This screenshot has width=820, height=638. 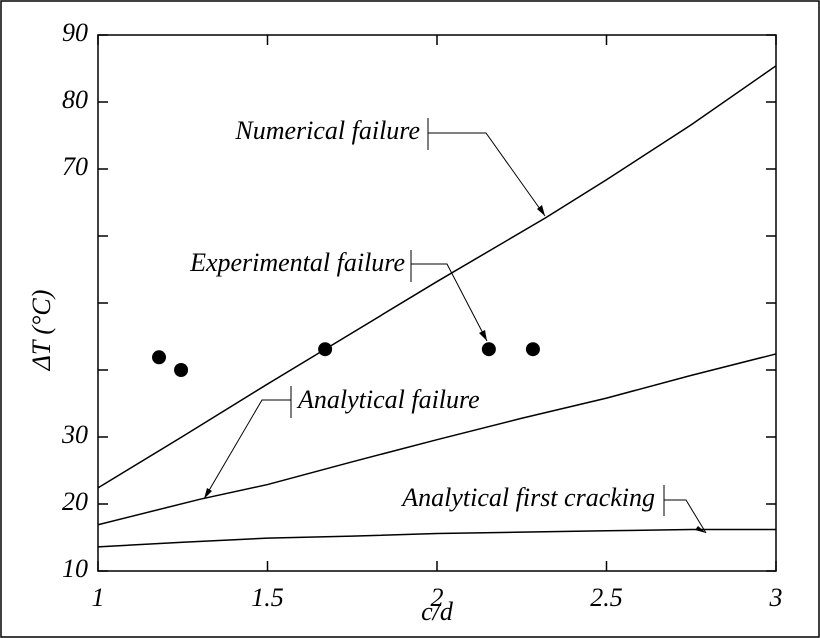 What do you see at coordinates (436, 538) in the screenshot?
I see `line` at bounding box center [436, 538].